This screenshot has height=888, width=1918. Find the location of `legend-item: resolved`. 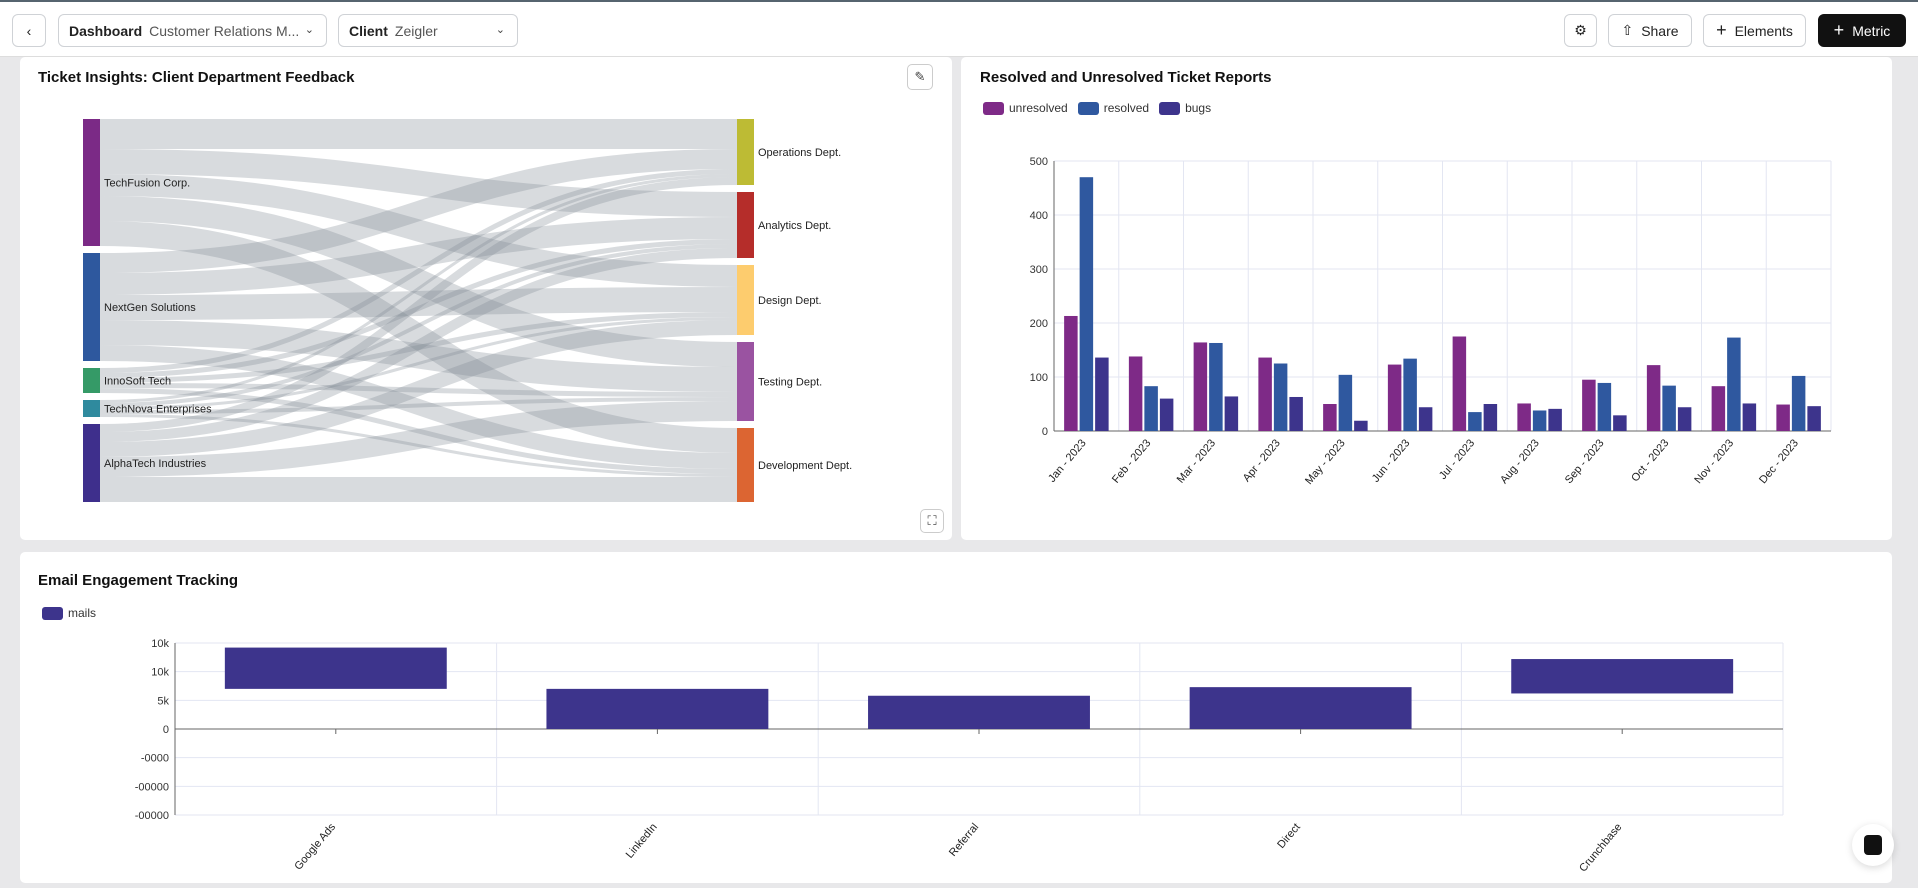

legend-item: resolved is located at coordinates (1113, 108).